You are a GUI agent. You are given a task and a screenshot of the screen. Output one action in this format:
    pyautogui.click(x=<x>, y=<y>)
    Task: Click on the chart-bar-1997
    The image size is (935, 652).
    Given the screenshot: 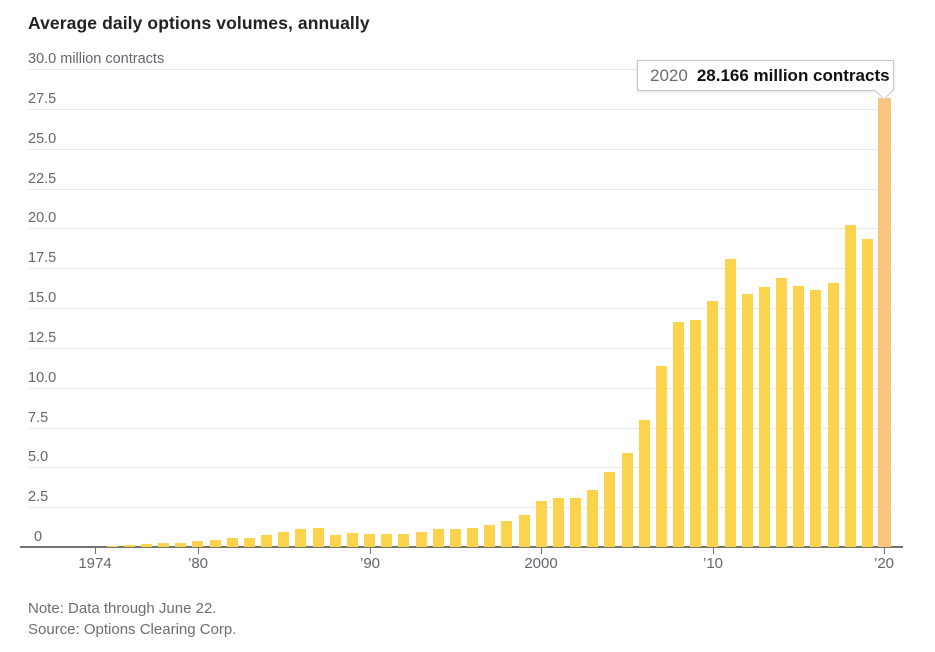 What is the action you would take?
    pyautogui.click(x=489, y=536)
    